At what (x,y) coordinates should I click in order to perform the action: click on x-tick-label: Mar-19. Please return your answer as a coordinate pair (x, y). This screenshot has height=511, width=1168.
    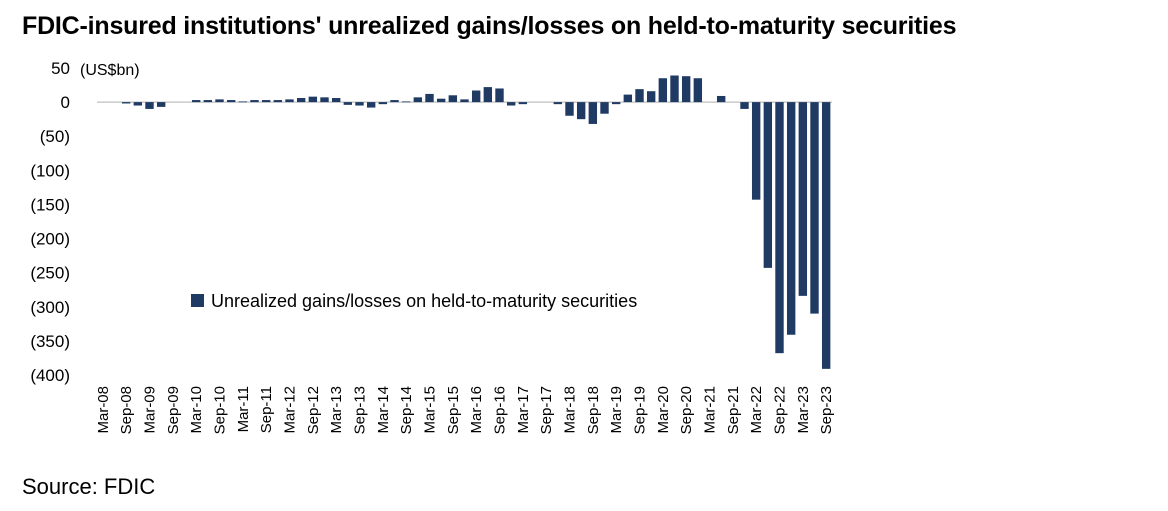
    Looking at the image, I should click on (616, 410).